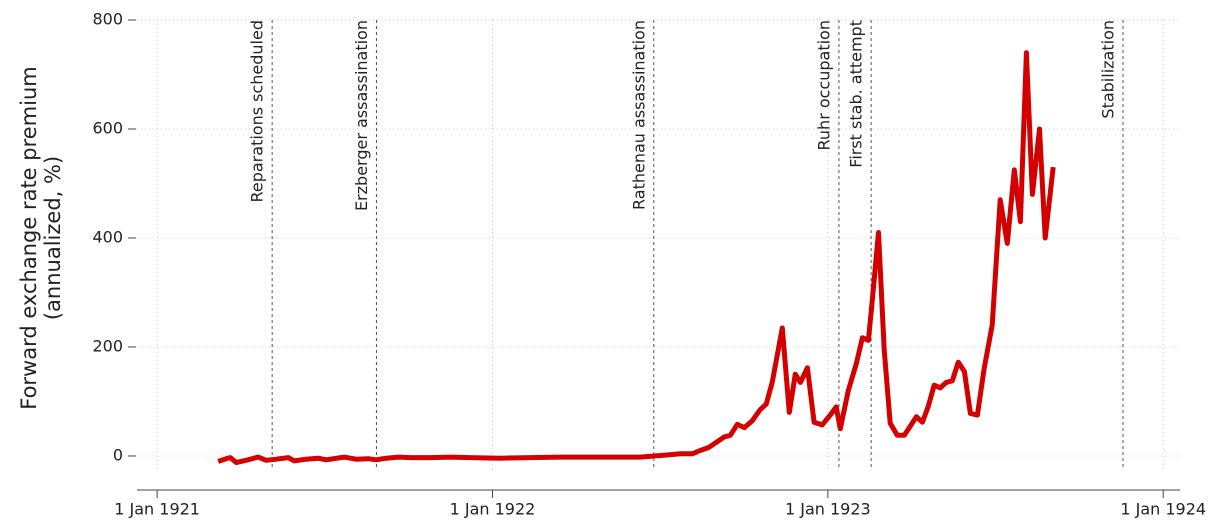 This screenshot has height=521, width=1220. I want to click on x-tick-label: 1 Jan 1921, so click(157, 509).